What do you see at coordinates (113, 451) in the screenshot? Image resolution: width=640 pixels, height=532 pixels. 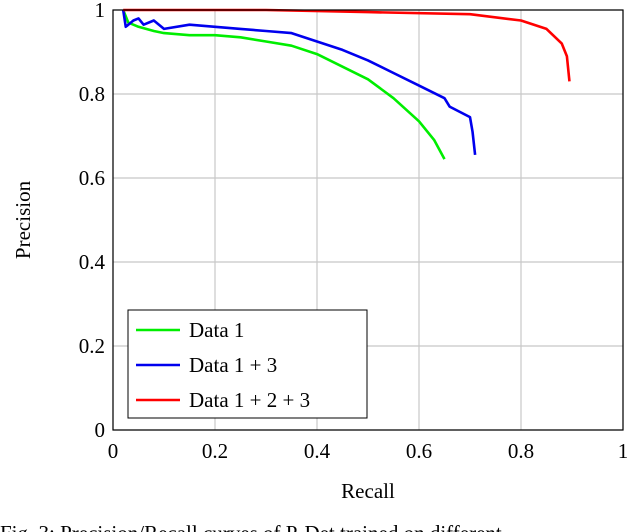 I see `x-tick-label: 0` at bounding box center [113, 451].